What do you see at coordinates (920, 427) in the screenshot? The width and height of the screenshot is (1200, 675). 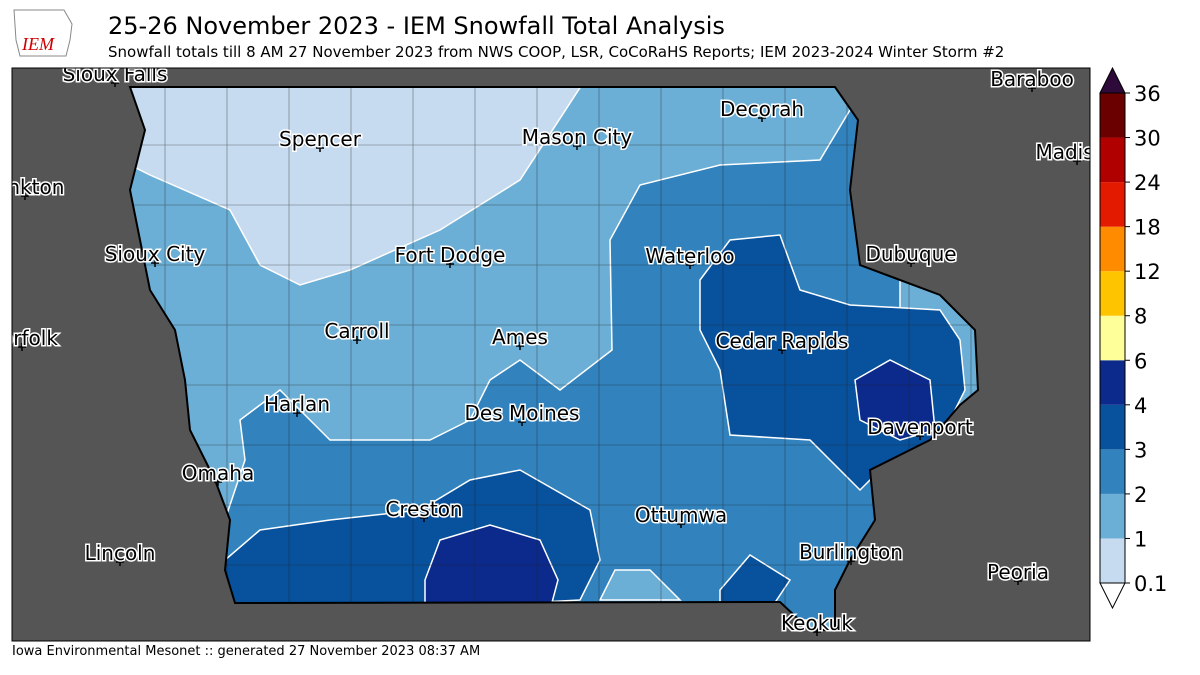 I see `city-label: Davenport` at bounding box center [920, 427].